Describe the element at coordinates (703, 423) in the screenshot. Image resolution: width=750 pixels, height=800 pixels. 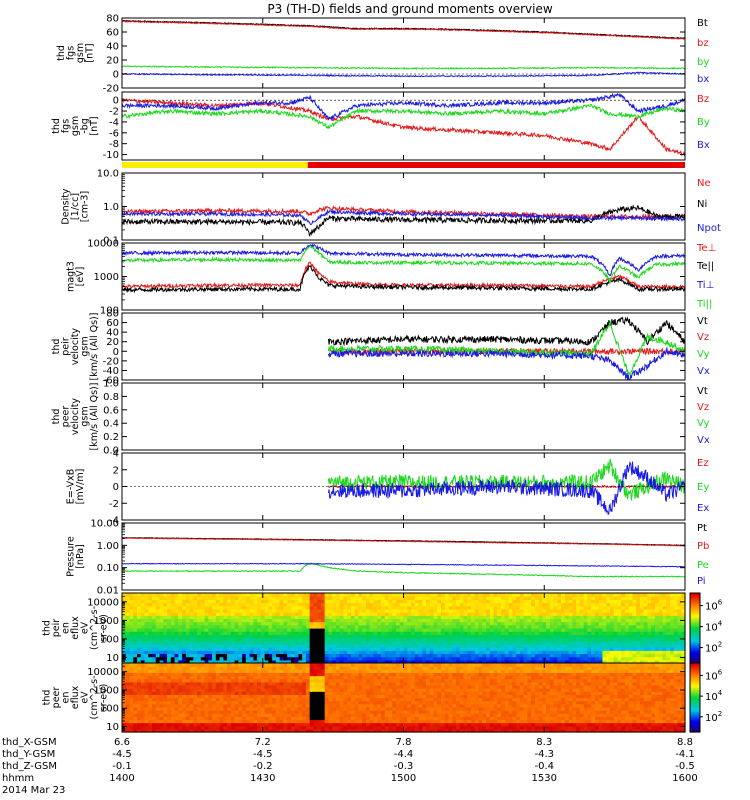
I see `legend-Vy: Vy` at that location.